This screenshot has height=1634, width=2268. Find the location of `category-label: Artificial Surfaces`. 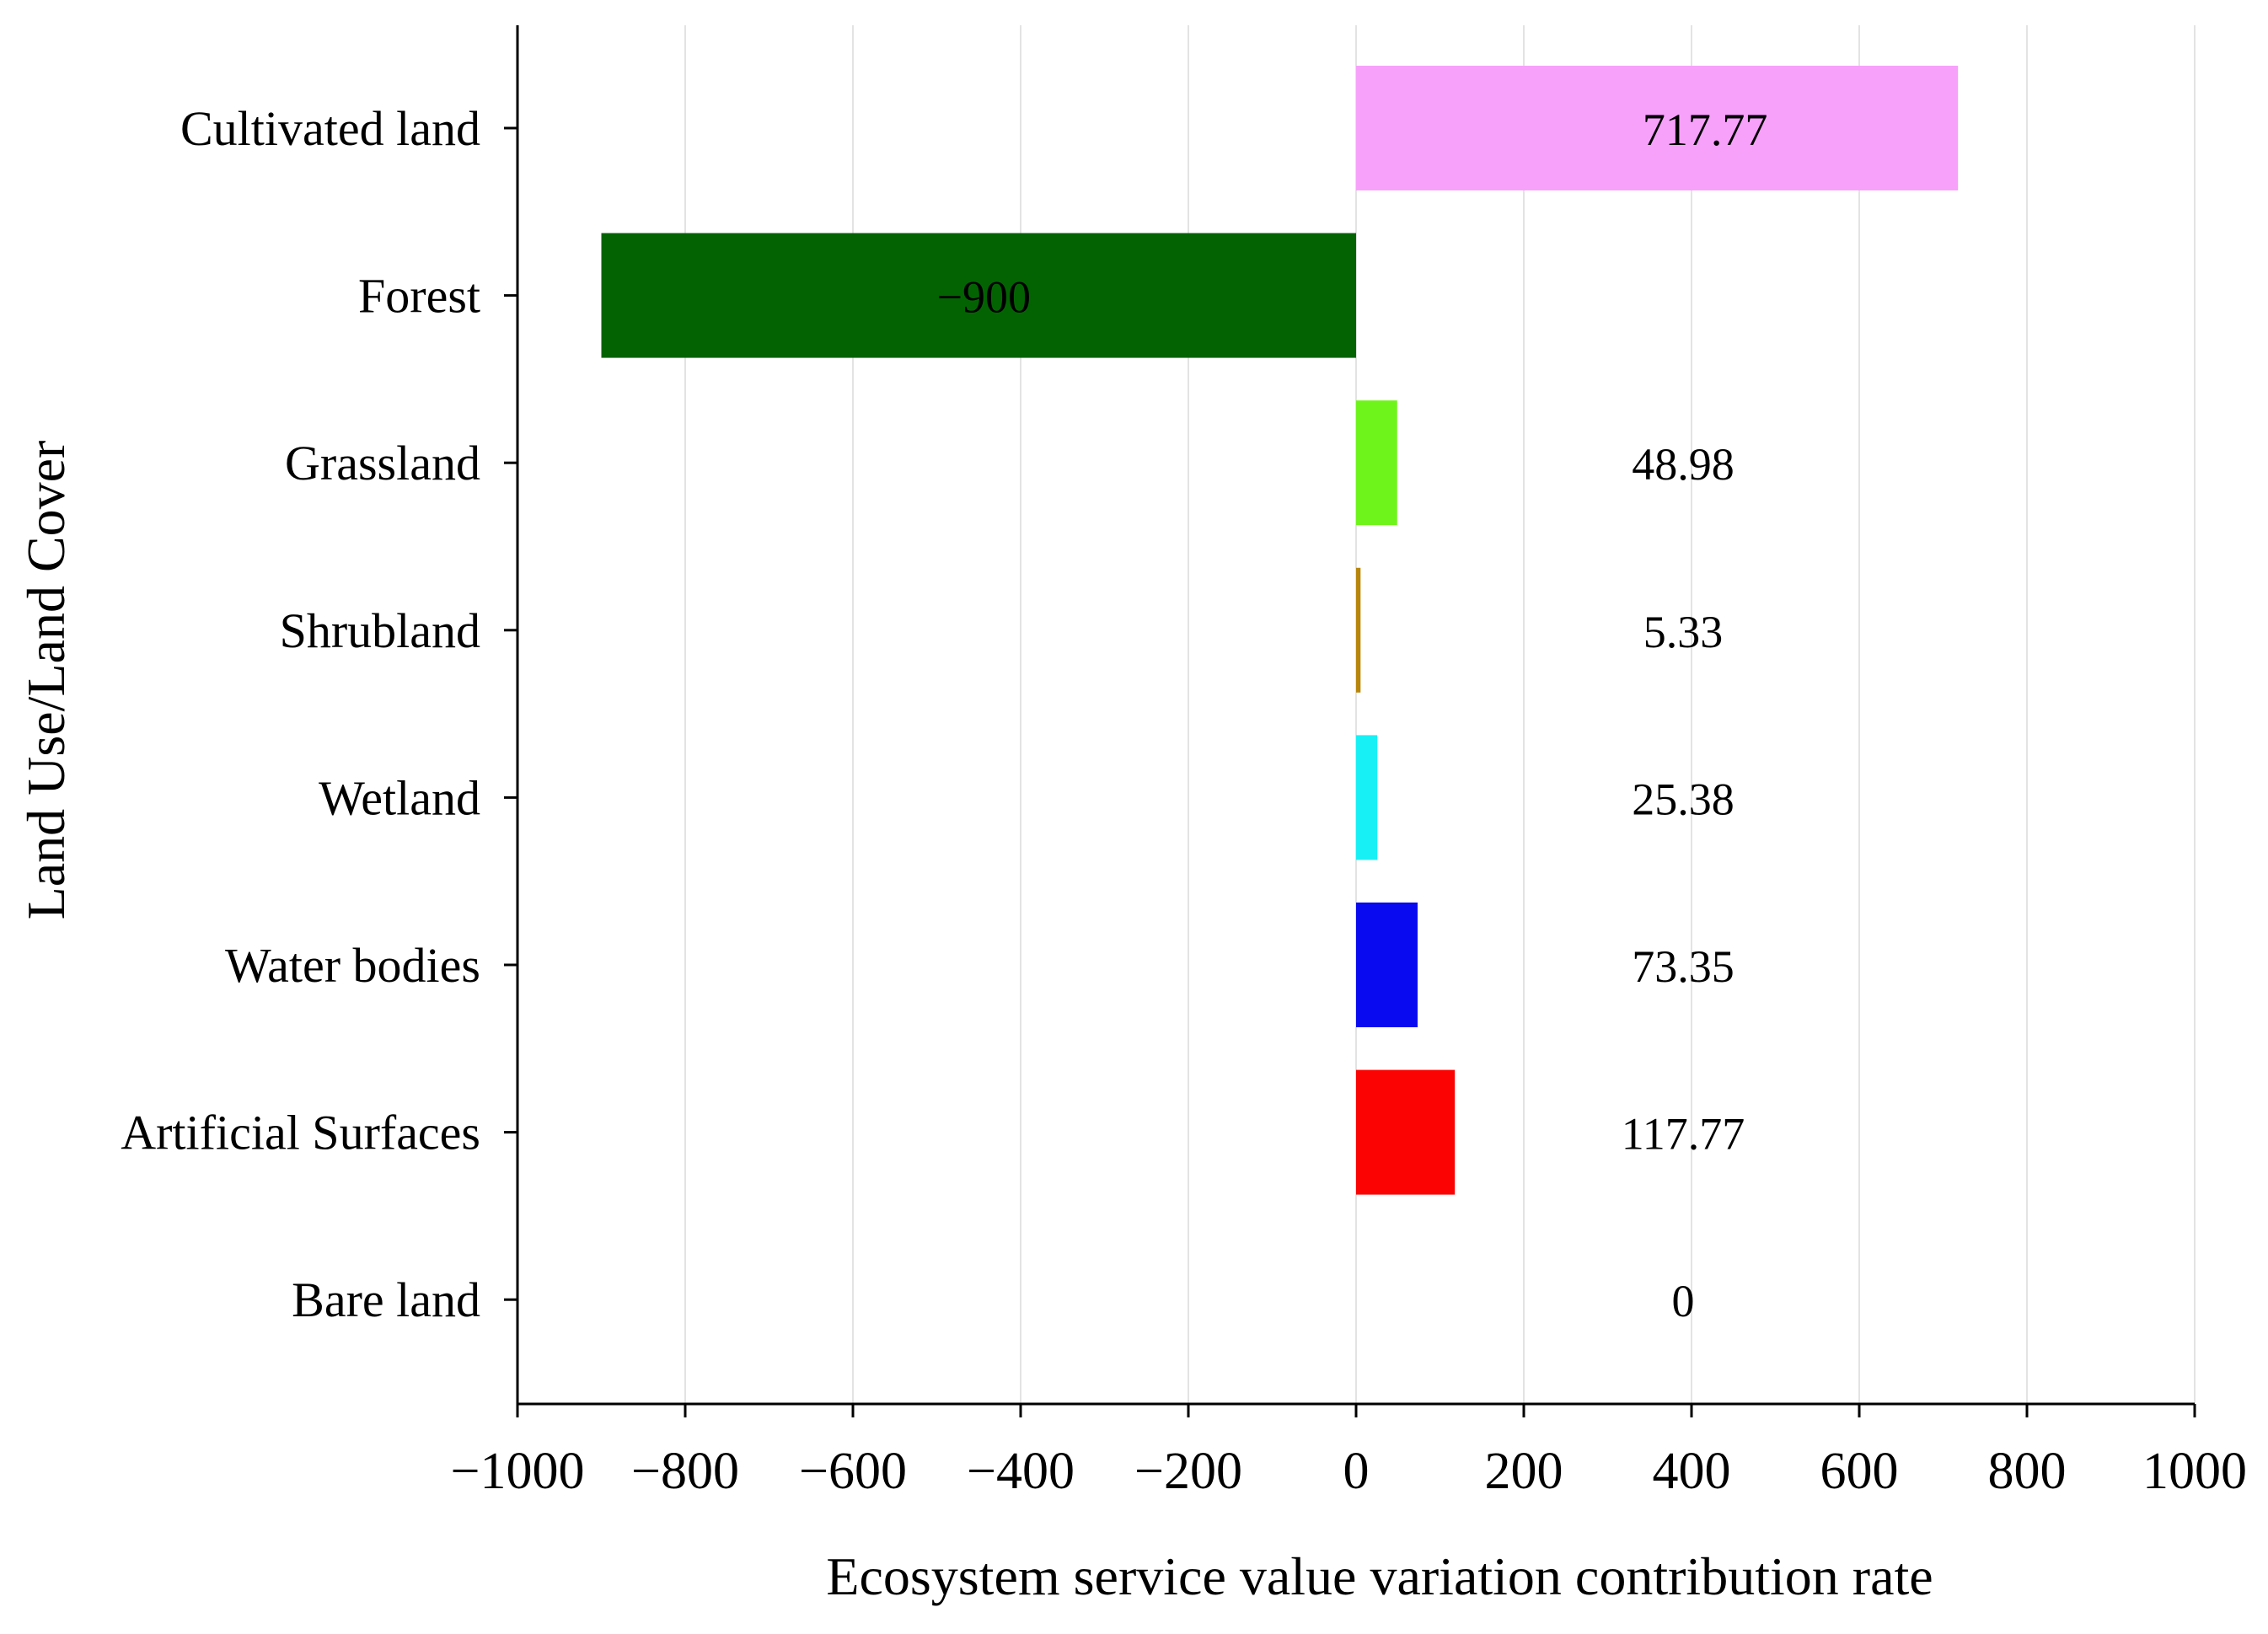

category-label: Artificial Surfaces is located at coordinates (300, 1133).